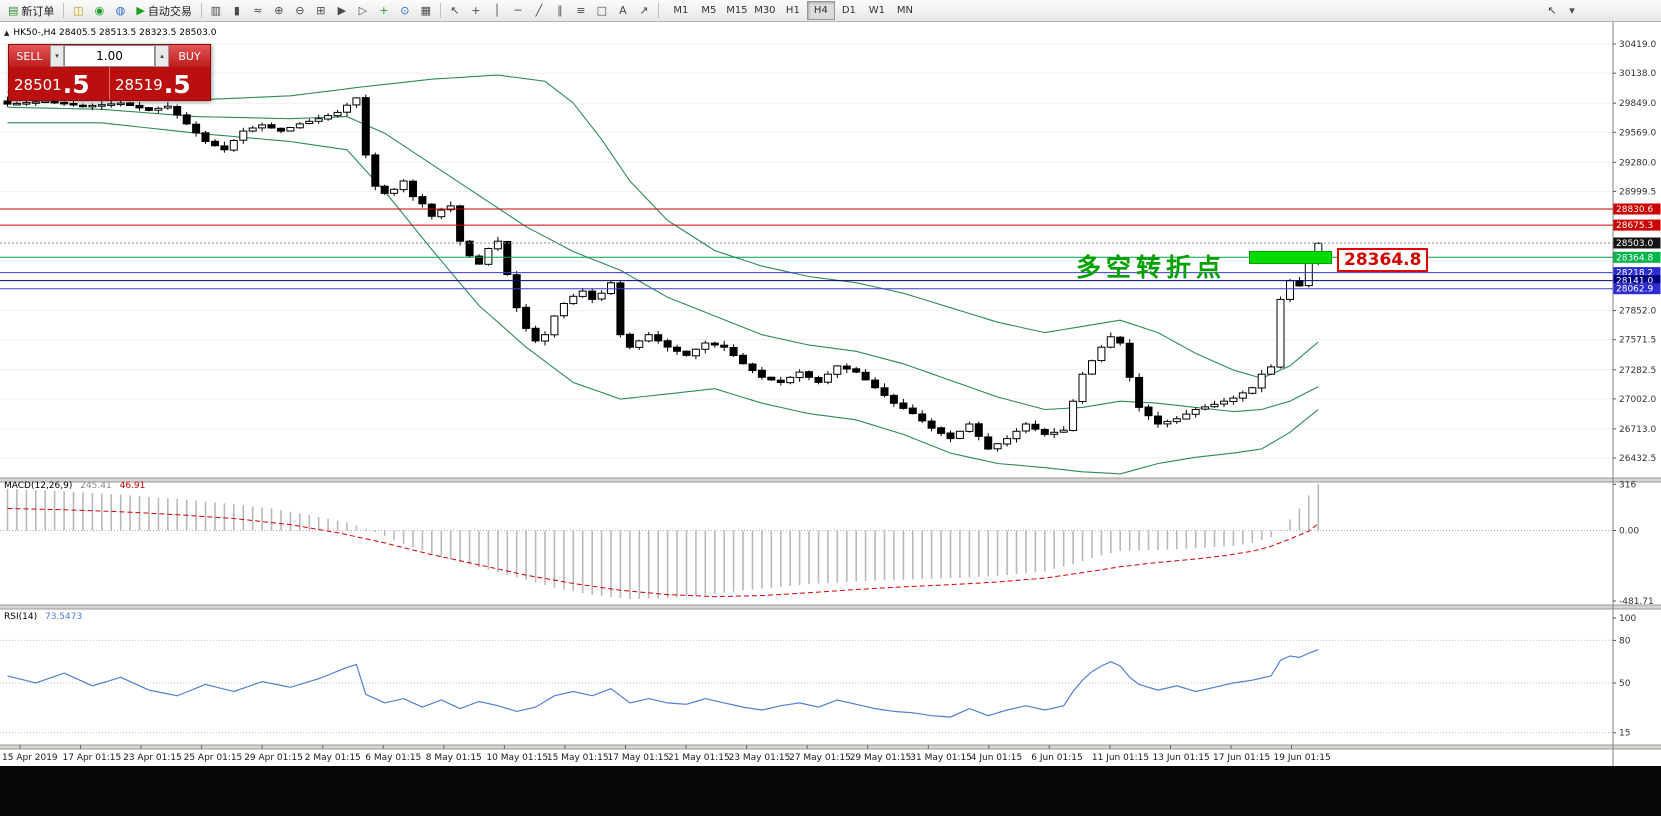  What do you see at coordinates (517, 758) in the screenshot?
I see `svg-text: 10 May 01:15` at bounding box center [517, 758].